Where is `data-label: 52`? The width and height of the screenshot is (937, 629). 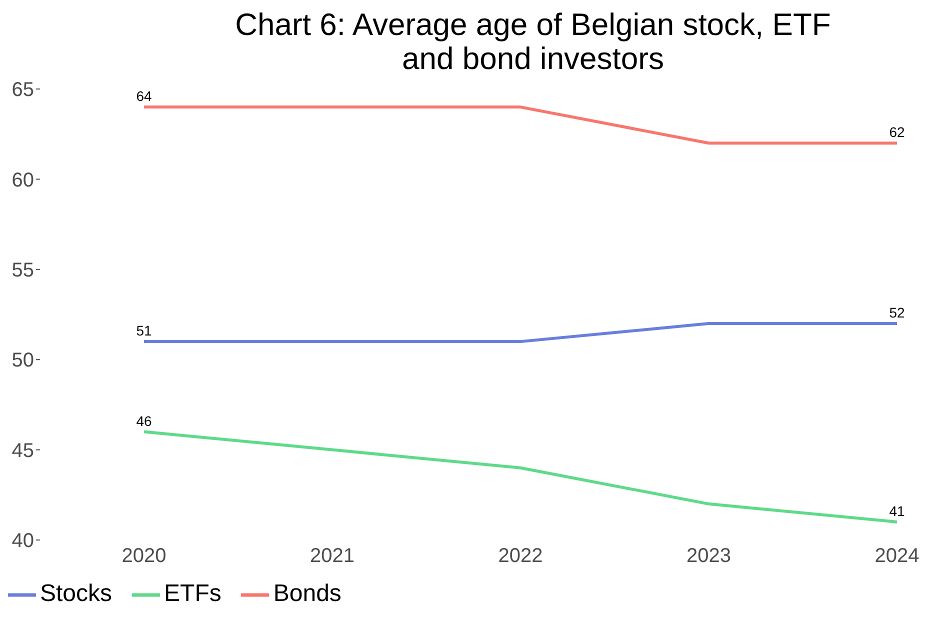
data-label: 52 is located at coordinates (897, 312).